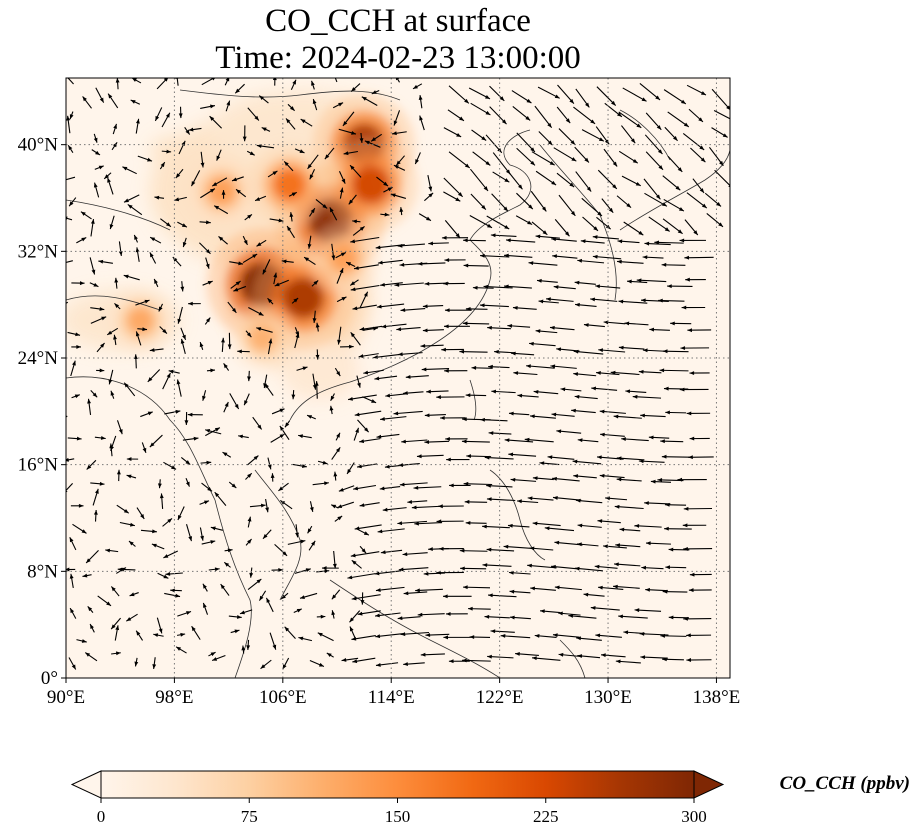  I want to click on lat-tick-label: 32°N, so click(38, 251).